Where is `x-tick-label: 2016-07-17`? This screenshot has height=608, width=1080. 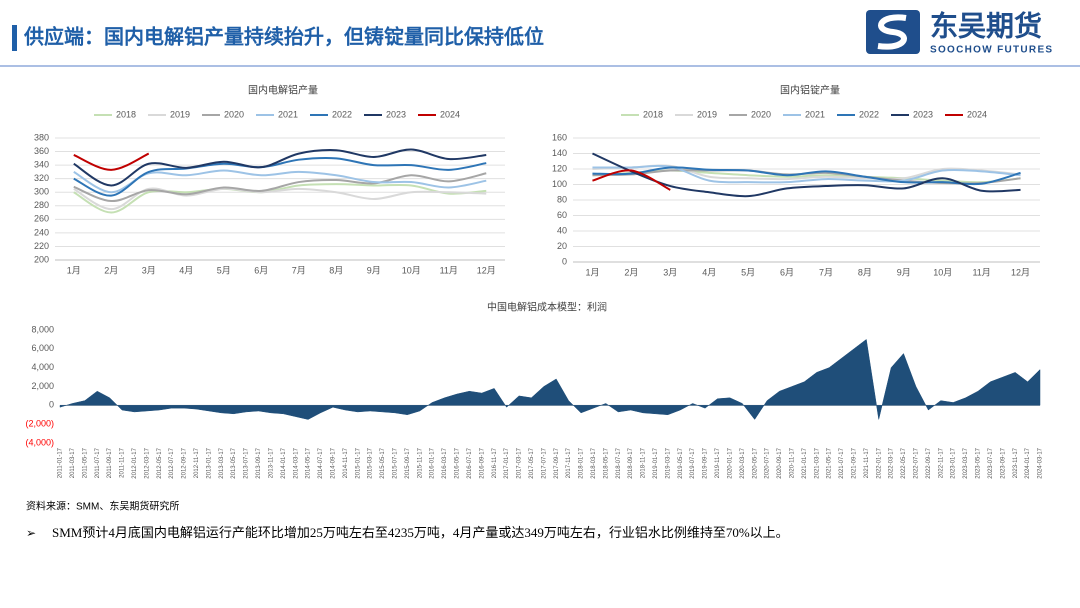 x-tick-label: 2016-07-17 is located at coordinates (470, 462).